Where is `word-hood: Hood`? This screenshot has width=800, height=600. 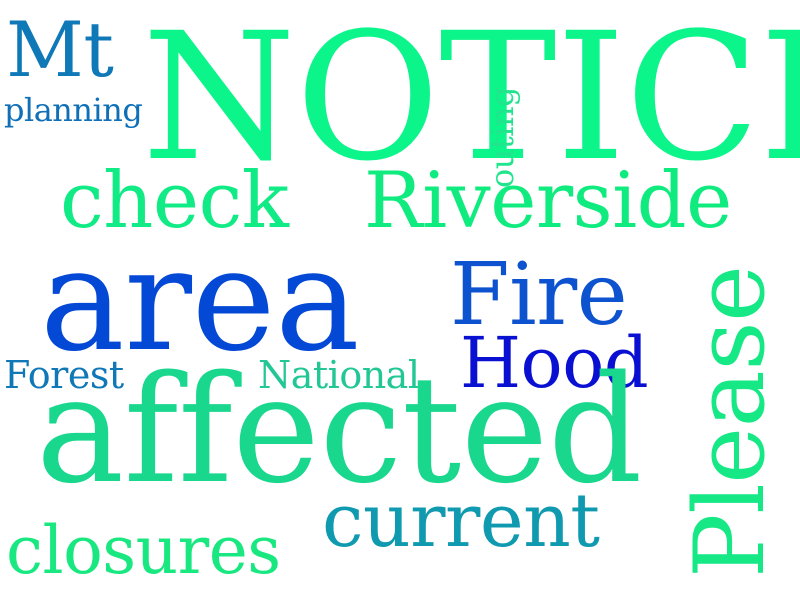 word-hood: Hood is located at coordinates (554, 363).